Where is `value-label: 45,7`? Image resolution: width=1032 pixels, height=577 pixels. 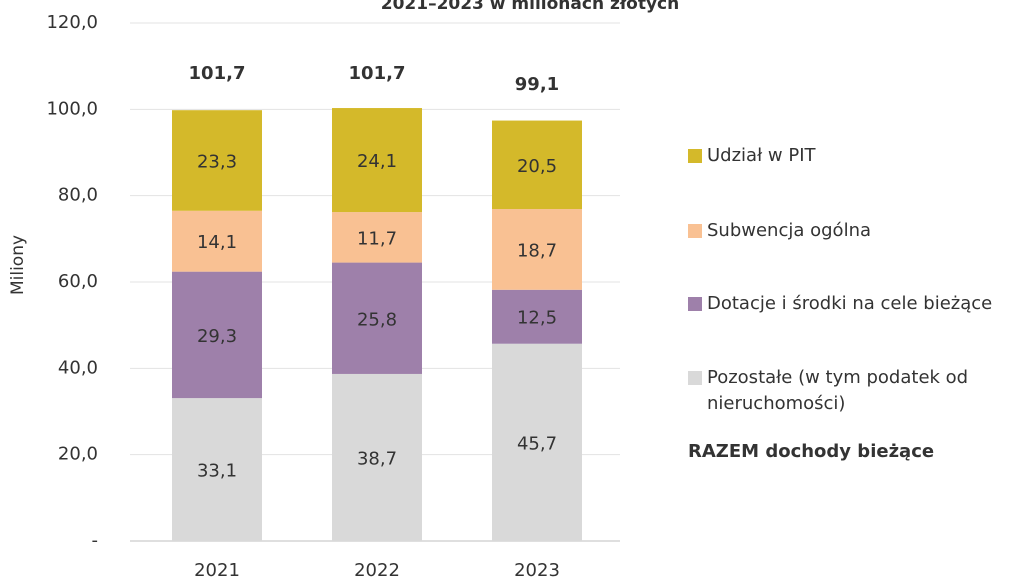 value-label: 45,7 is located at coordinates (537, 443).